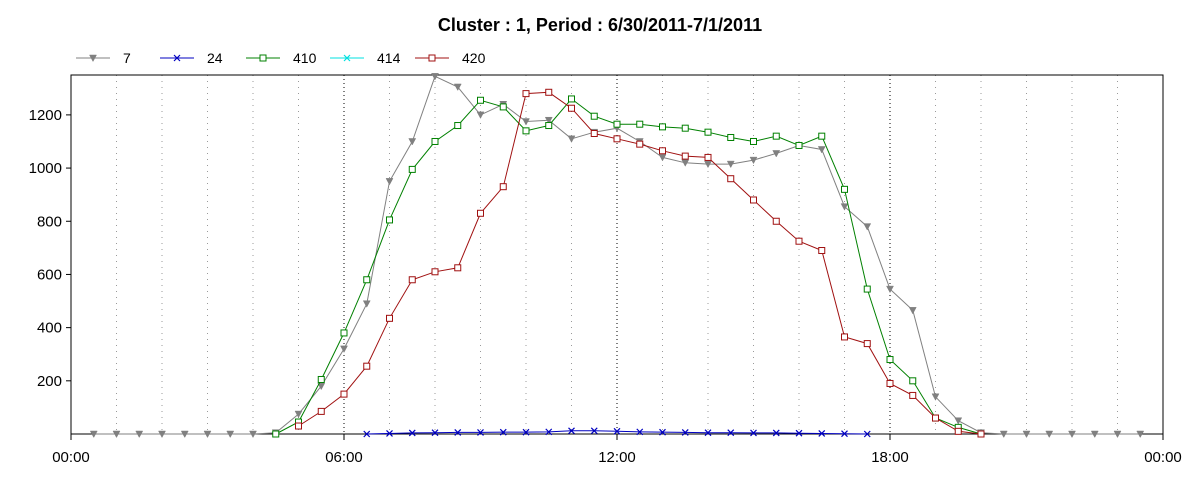  I want to click on x-axis-ticks: 00:00 06:00 12:00 18:00 00:00, so click(617, 450).